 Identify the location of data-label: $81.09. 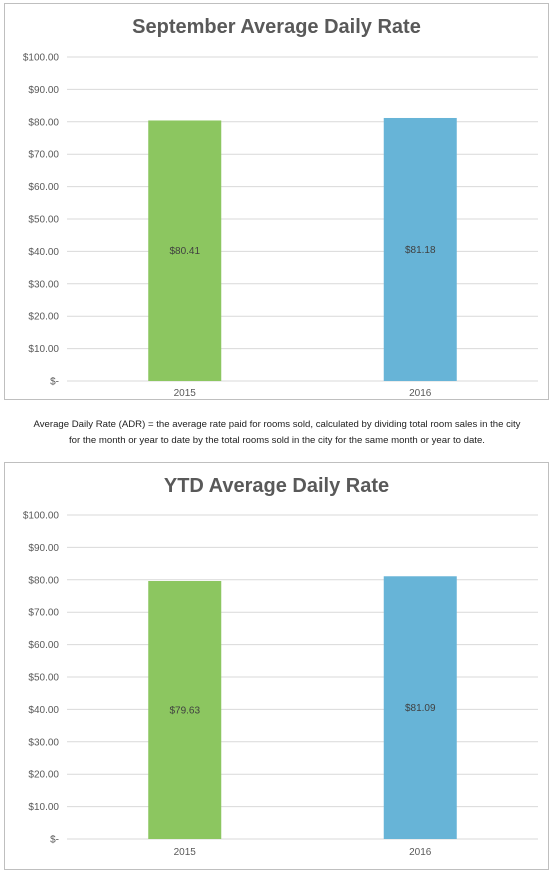
(420, 708).